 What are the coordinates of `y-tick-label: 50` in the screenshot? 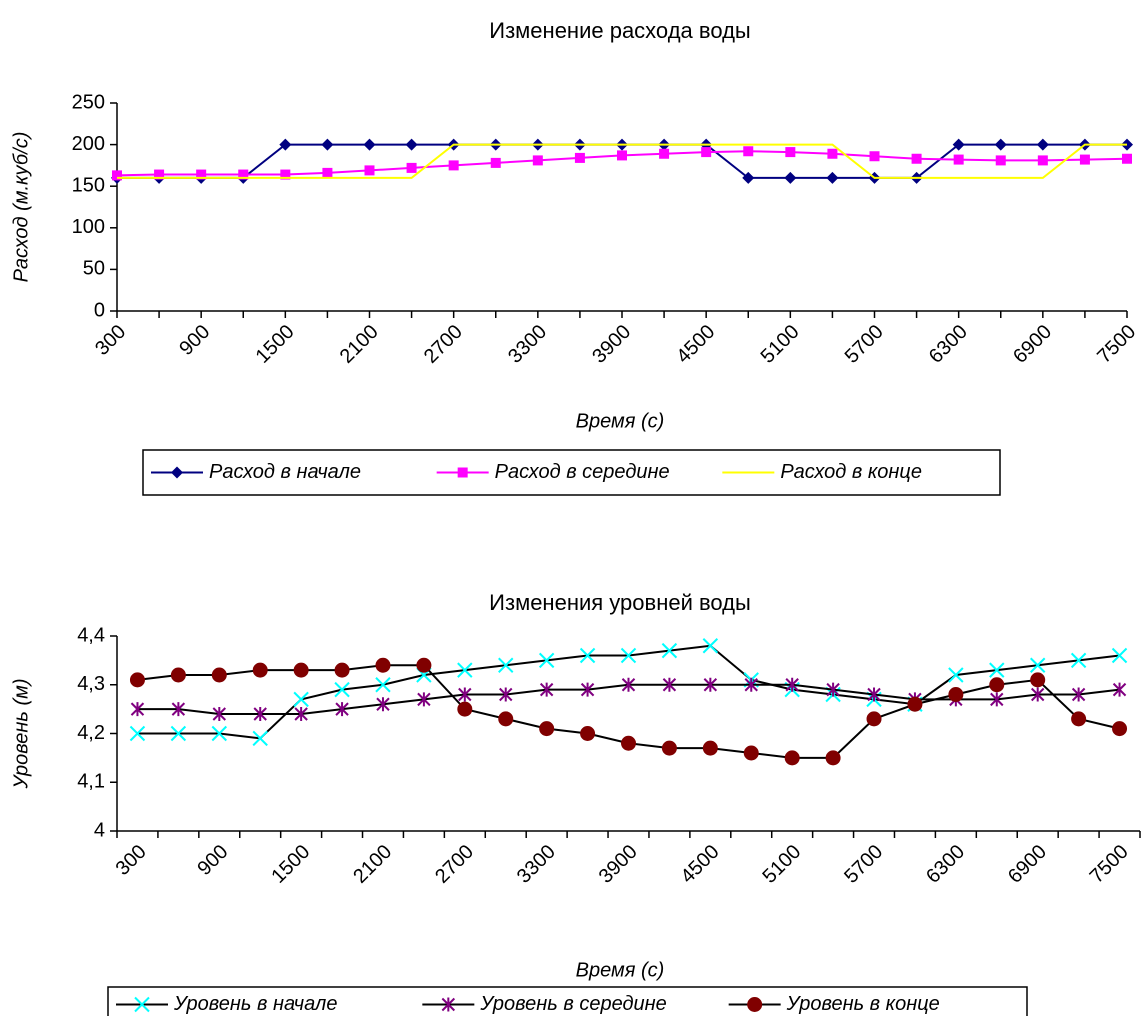 It's located at (94, 269).